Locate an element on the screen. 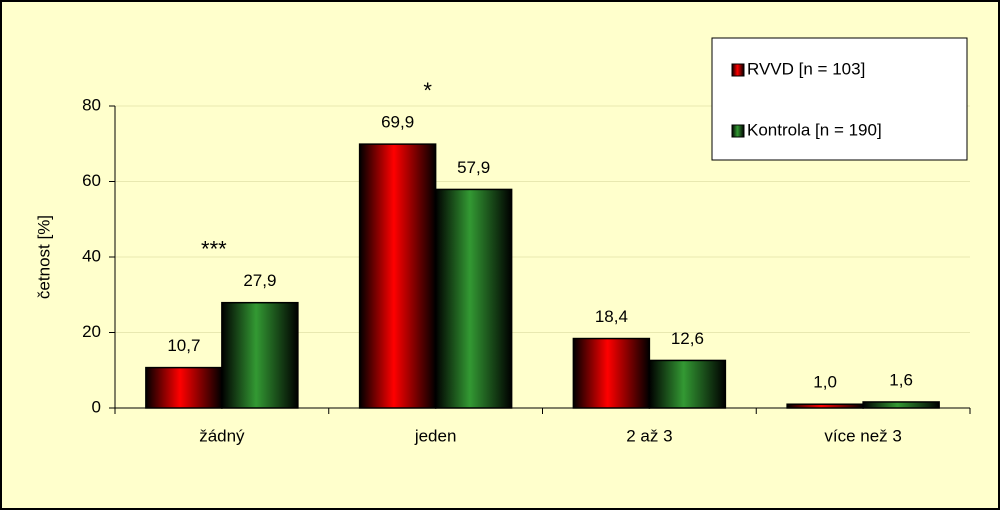 Image resolution: width=1000 pixels, height=510 pixels. legend-label: Kontrola [n = 190] is located at coordinates (814, 129).